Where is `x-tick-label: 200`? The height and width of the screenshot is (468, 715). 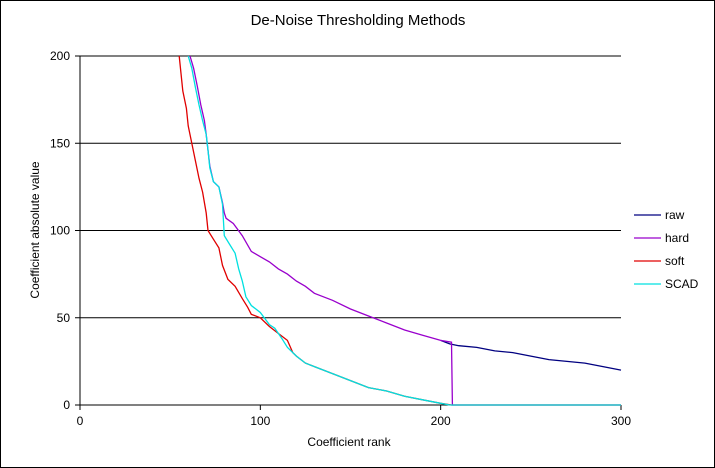
x-tick-label: 200 is located at coordinates (441, 421).